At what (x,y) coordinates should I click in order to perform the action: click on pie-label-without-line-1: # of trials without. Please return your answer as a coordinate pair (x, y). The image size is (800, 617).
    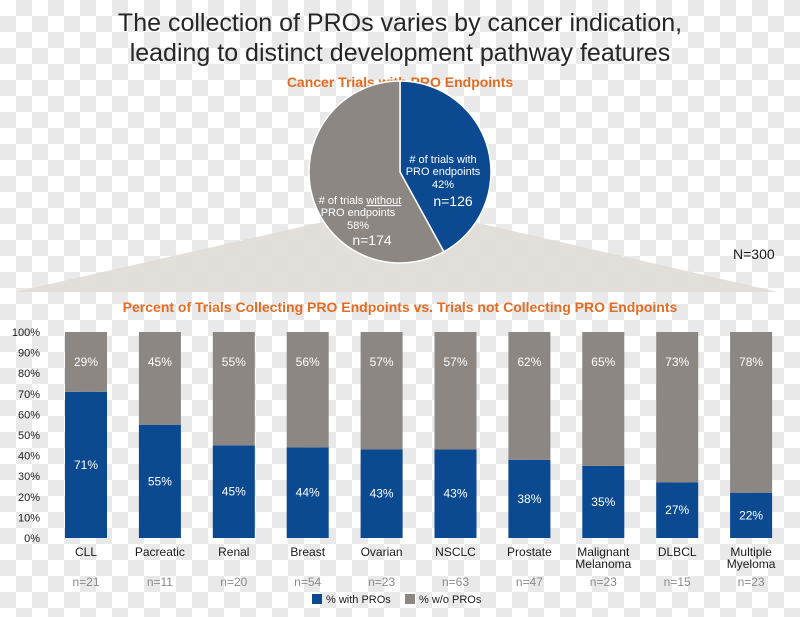
    Looking at the image, I should click on (360, 201).